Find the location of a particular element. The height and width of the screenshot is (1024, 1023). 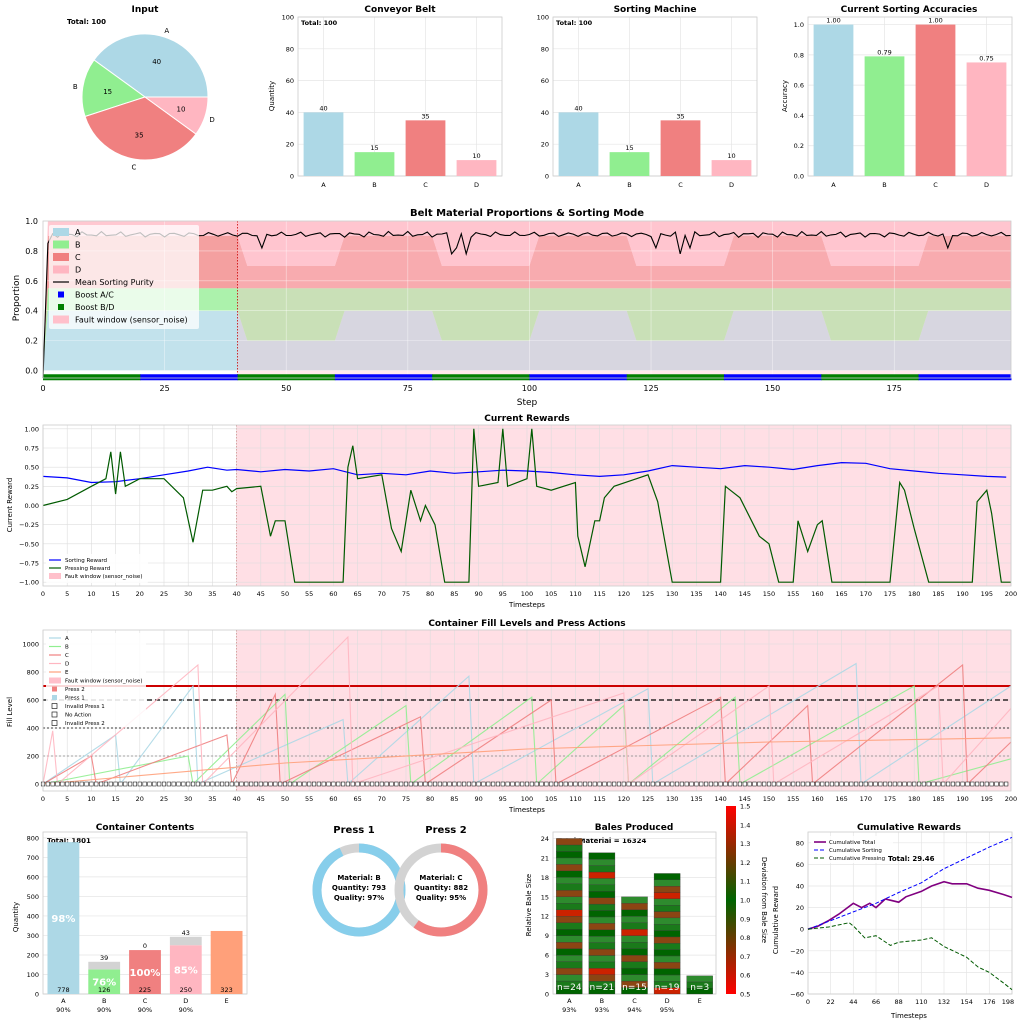

x-tick-label: 120 is located at coordinates (624, 594).